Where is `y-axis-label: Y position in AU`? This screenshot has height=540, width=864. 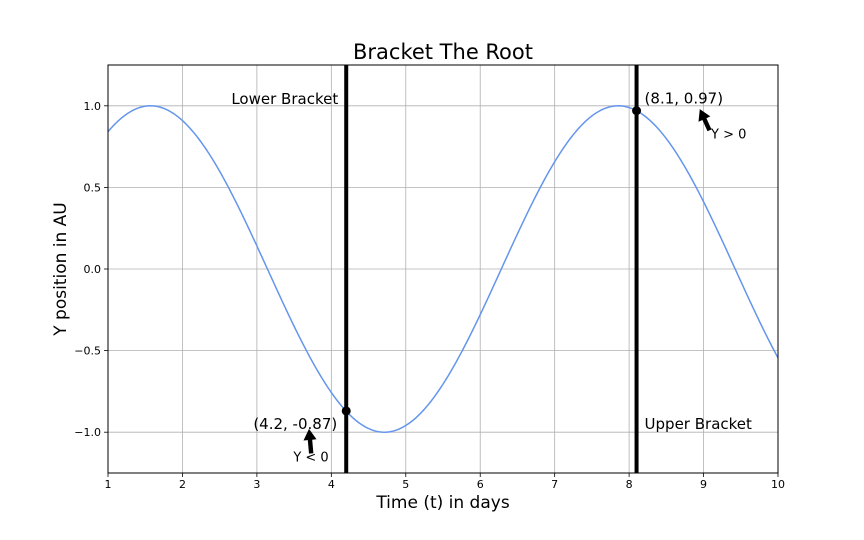 y-axis-label: Y position in AU is located at coordinates (61, 269).